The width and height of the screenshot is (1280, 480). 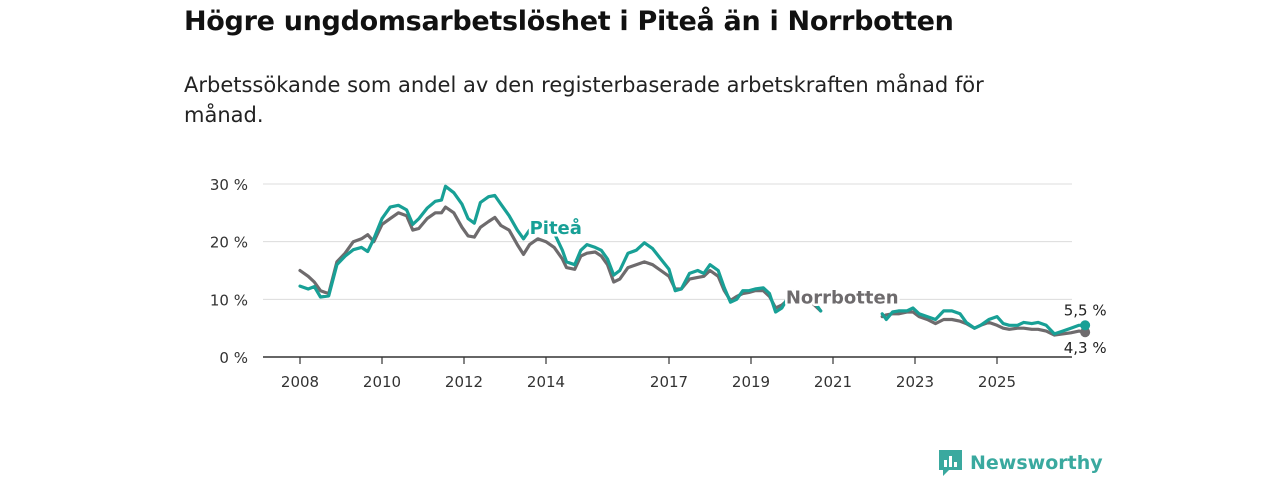 I want to click on x-tick-label: 2025, so click(x=997, y=382).